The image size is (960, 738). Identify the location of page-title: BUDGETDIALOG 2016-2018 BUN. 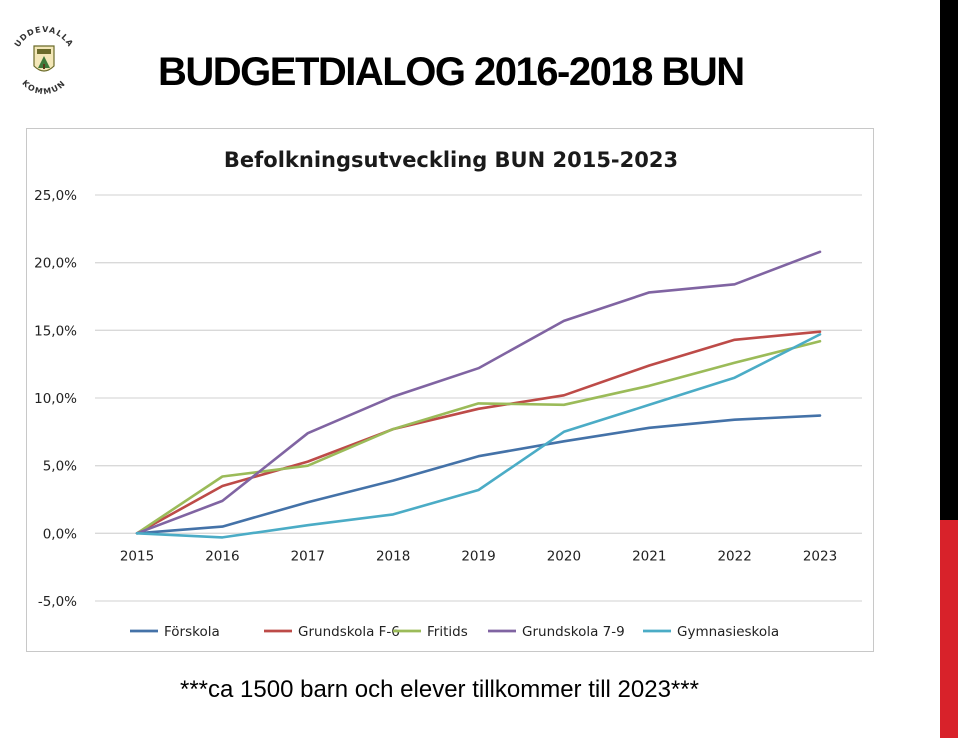
(451, 72).